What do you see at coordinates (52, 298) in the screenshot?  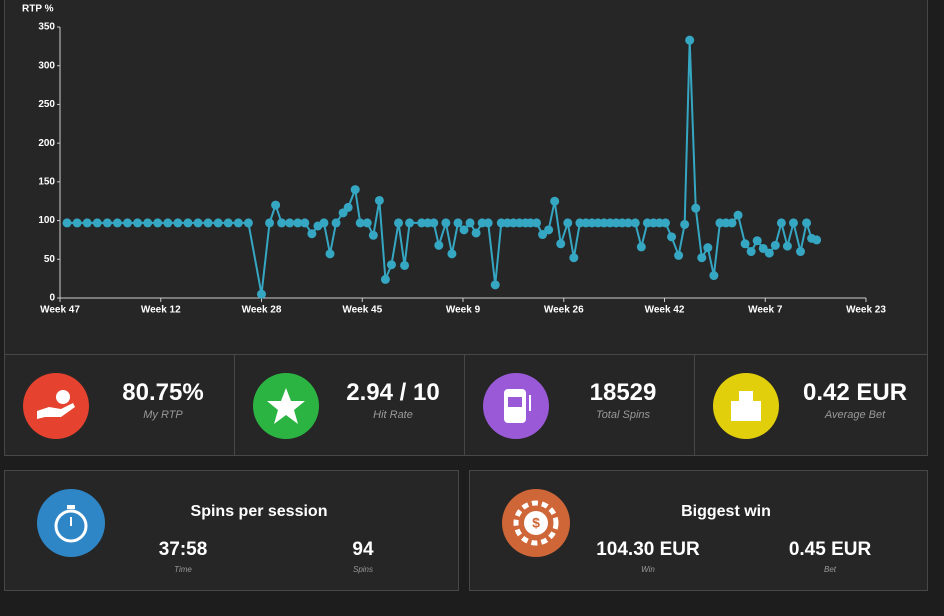 I see `y-tick-label: 0` at bounding box center [52, 298].